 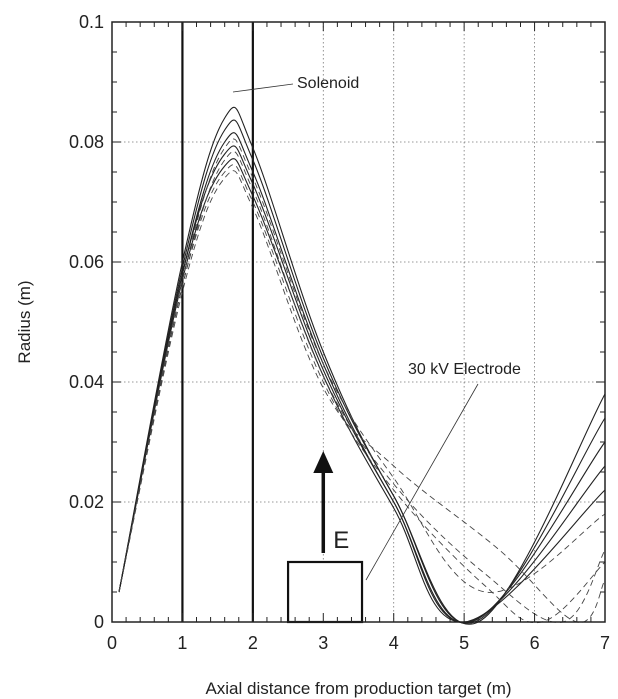 I want to click on y-tick-label-2: 0.04, so click(x=86, y=382).